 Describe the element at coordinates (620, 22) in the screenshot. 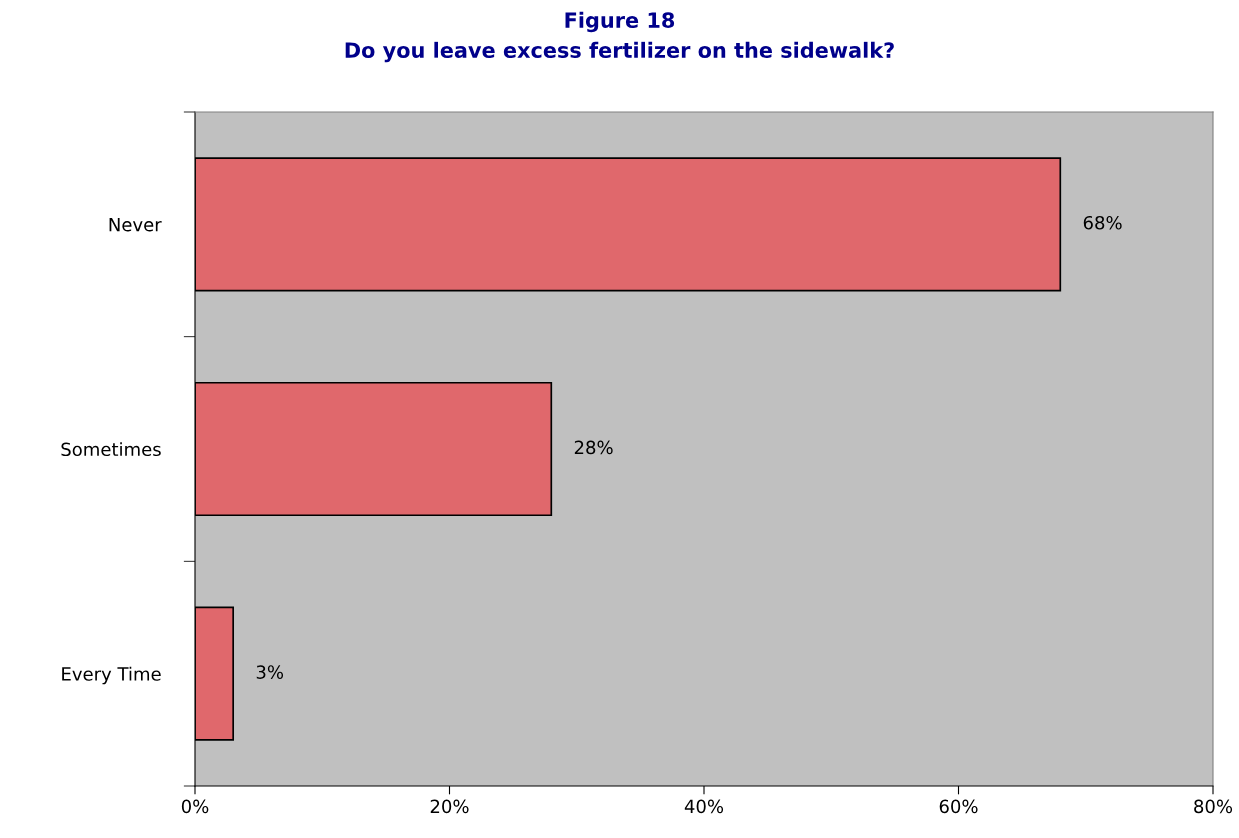

I see `chart-title: Figure 18` at that location.